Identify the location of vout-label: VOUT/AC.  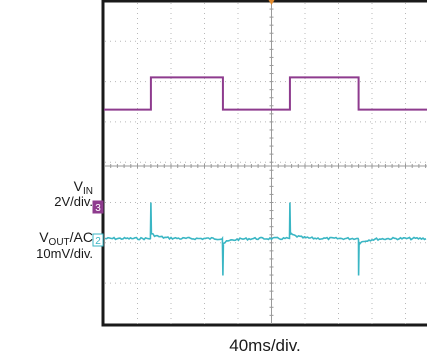
(66, 239).